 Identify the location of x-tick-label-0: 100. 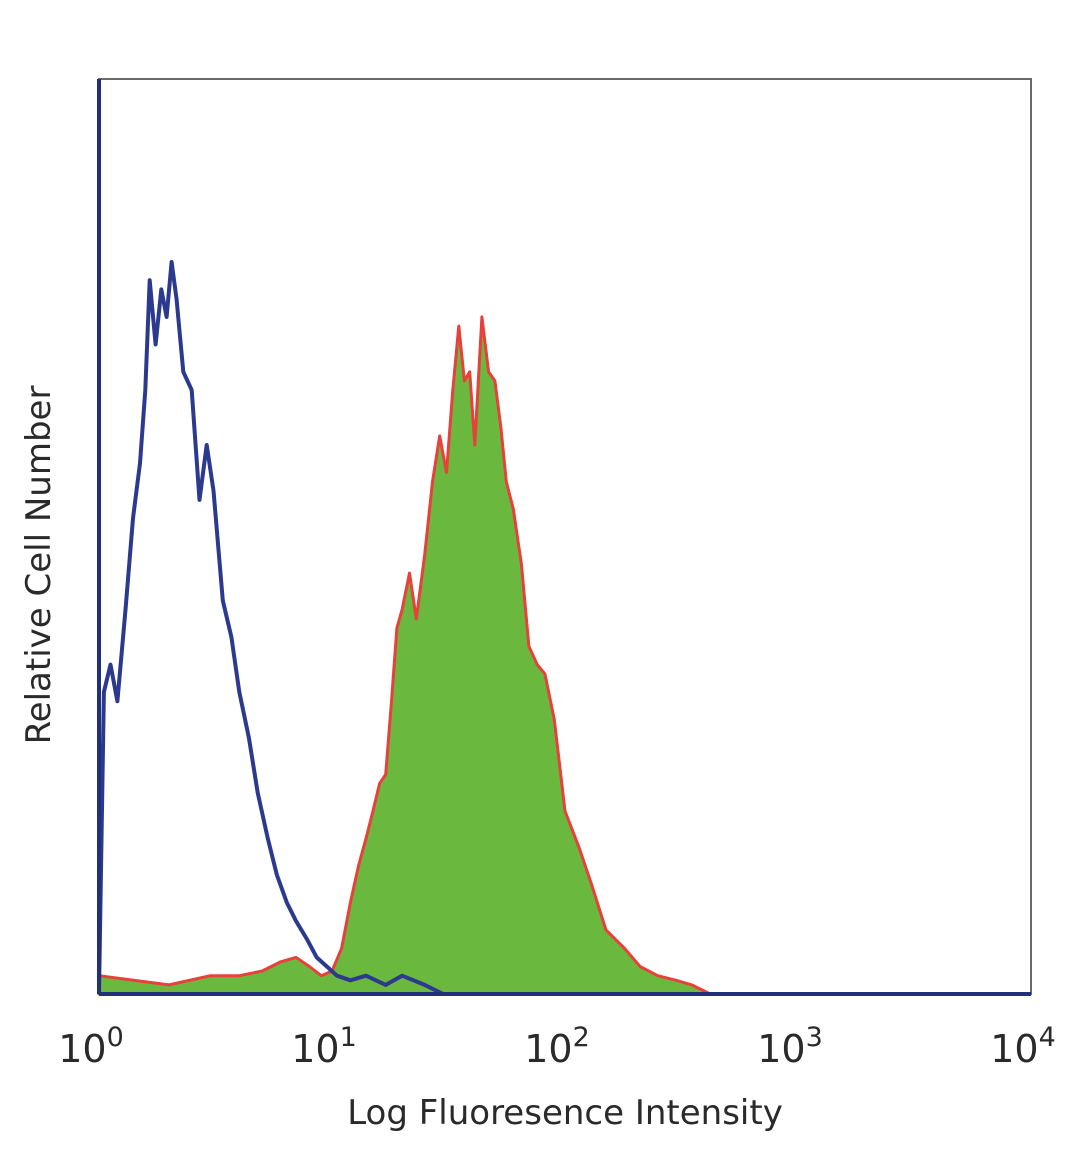
(91, 1046).